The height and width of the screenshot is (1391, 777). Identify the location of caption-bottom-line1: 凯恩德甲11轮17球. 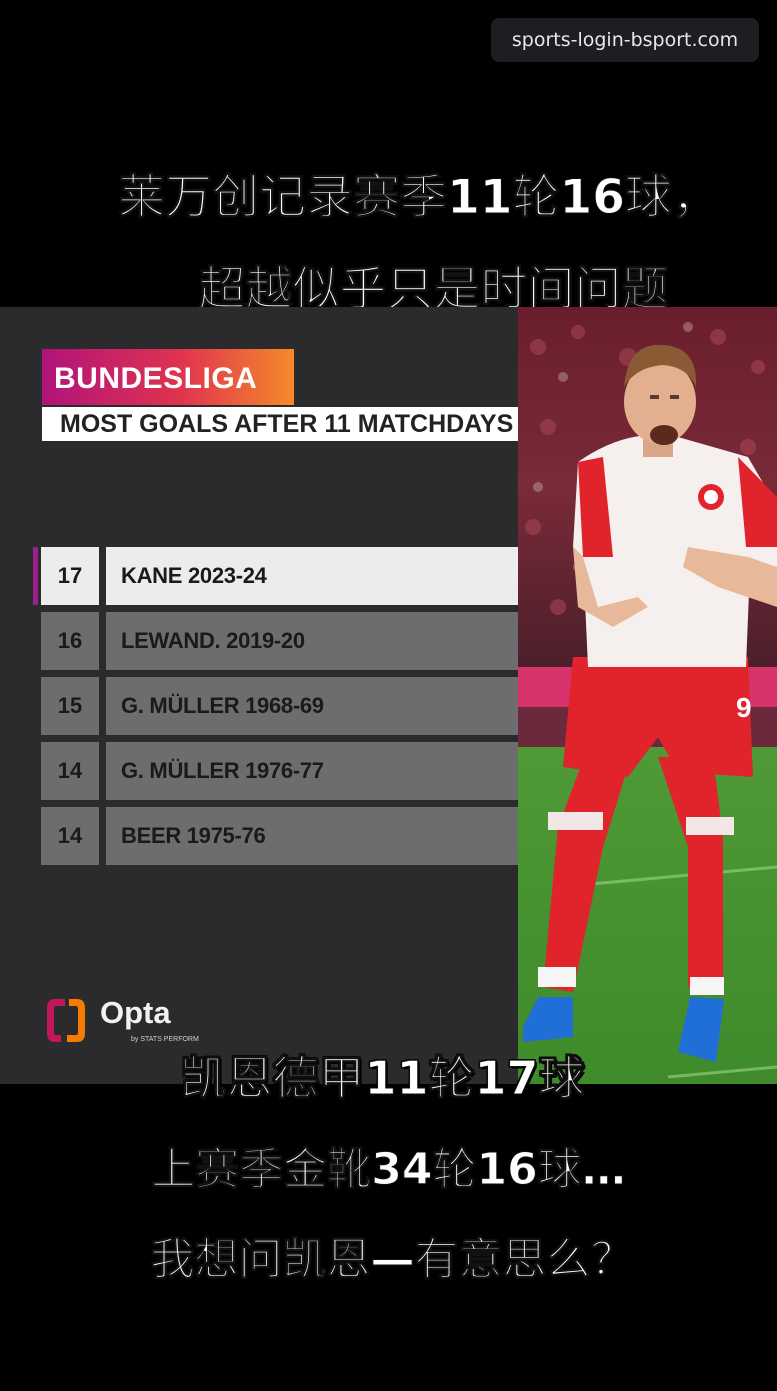
(382, 1078).